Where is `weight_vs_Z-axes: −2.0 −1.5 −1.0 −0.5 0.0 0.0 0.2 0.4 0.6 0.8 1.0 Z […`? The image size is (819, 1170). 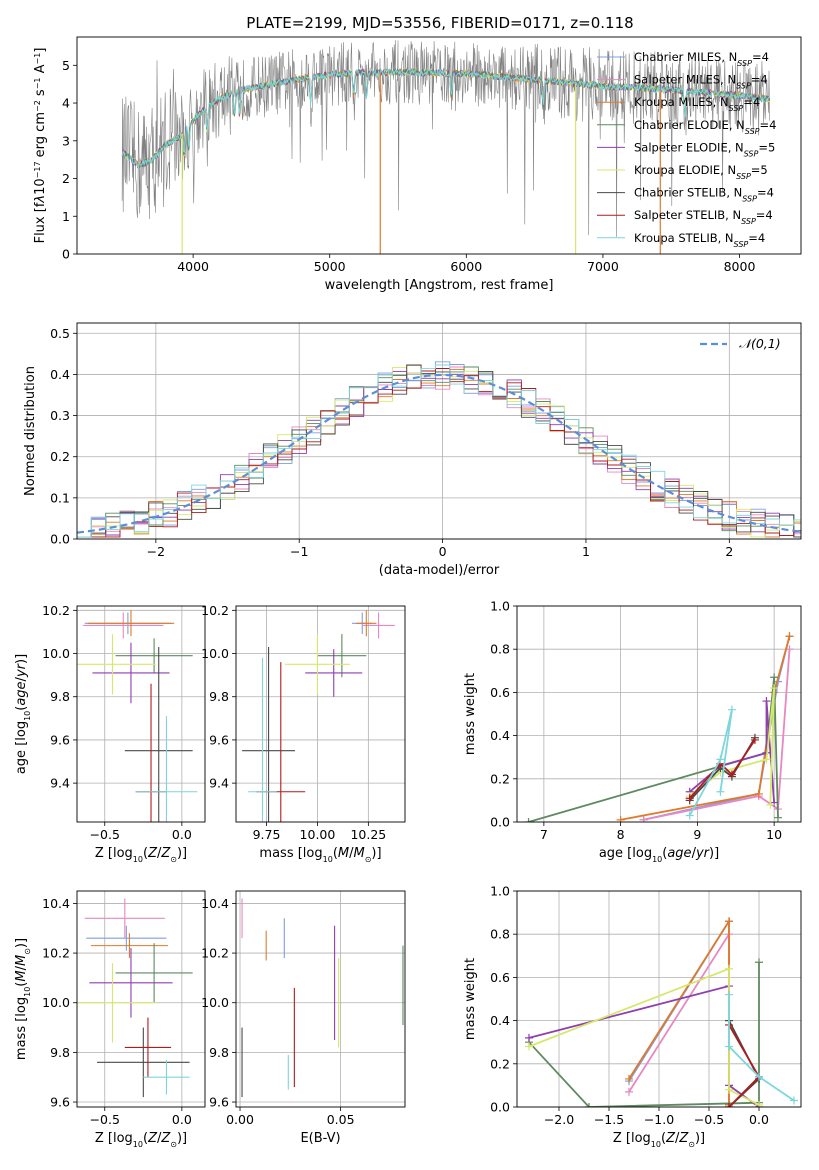
weight_vs_Z-axes: −2.0 −1.5 −1.0 −0.5 0.0 0.0 0.2 0.4 0.6 0.8 1.0 Z [… is located at coordinates (632, 1016).